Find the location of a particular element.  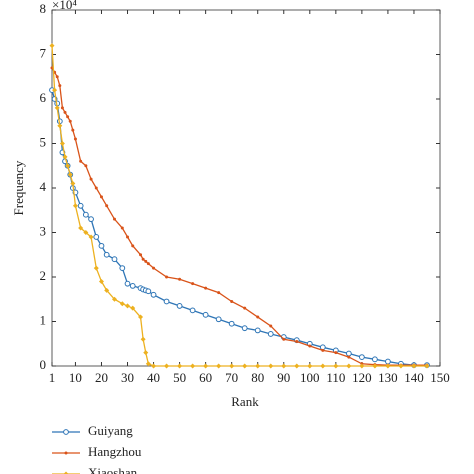

y-multiplier: ×10⁴ is located at coordinates (64, 6).